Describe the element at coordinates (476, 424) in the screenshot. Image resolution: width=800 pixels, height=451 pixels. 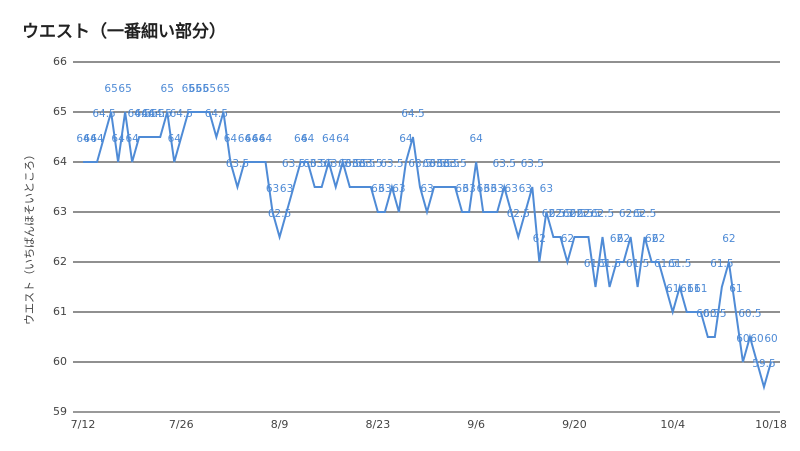
I see `x-tick-label: 9/6` at that location.